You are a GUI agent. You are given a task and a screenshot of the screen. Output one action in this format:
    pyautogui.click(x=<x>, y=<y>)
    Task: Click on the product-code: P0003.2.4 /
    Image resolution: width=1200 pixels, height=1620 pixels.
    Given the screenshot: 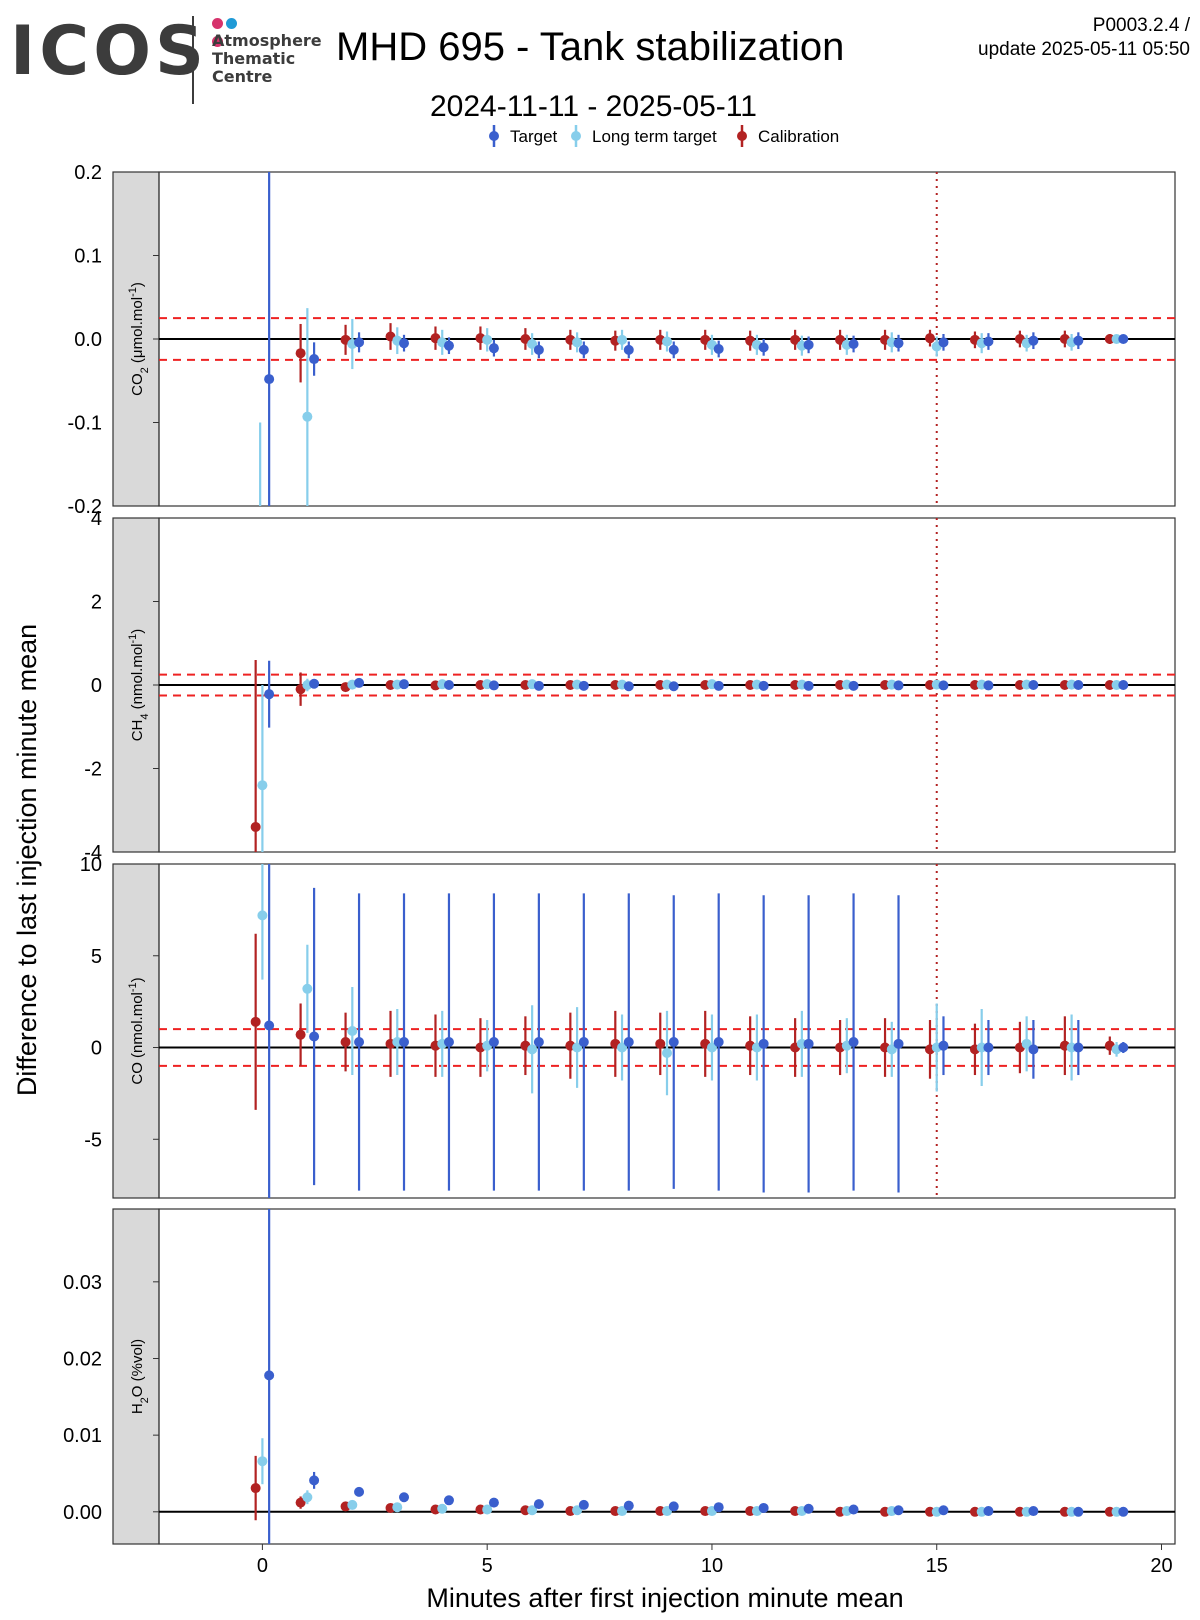 What is the action you would take?
    pyautogui.click(x=1141, y=25)
    